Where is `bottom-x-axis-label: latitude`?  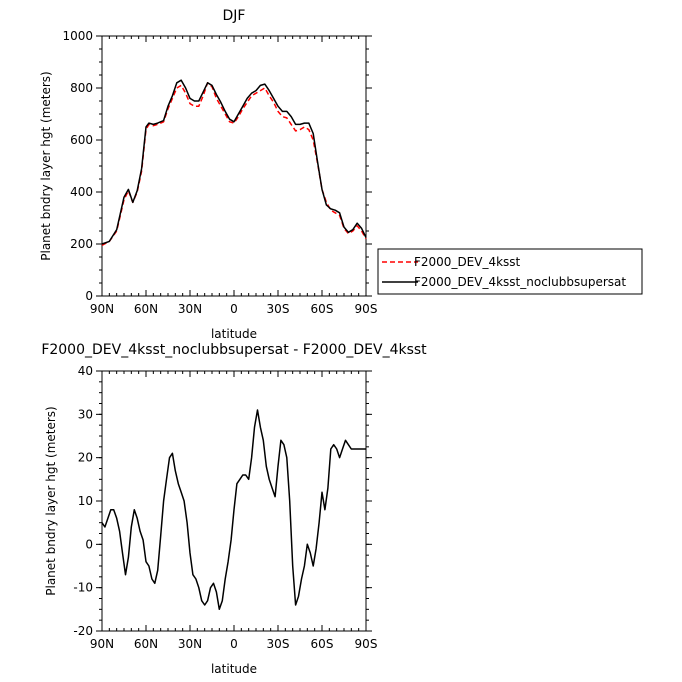 bottom-x-axis-label: latitude is located at coordinates (234, 669).